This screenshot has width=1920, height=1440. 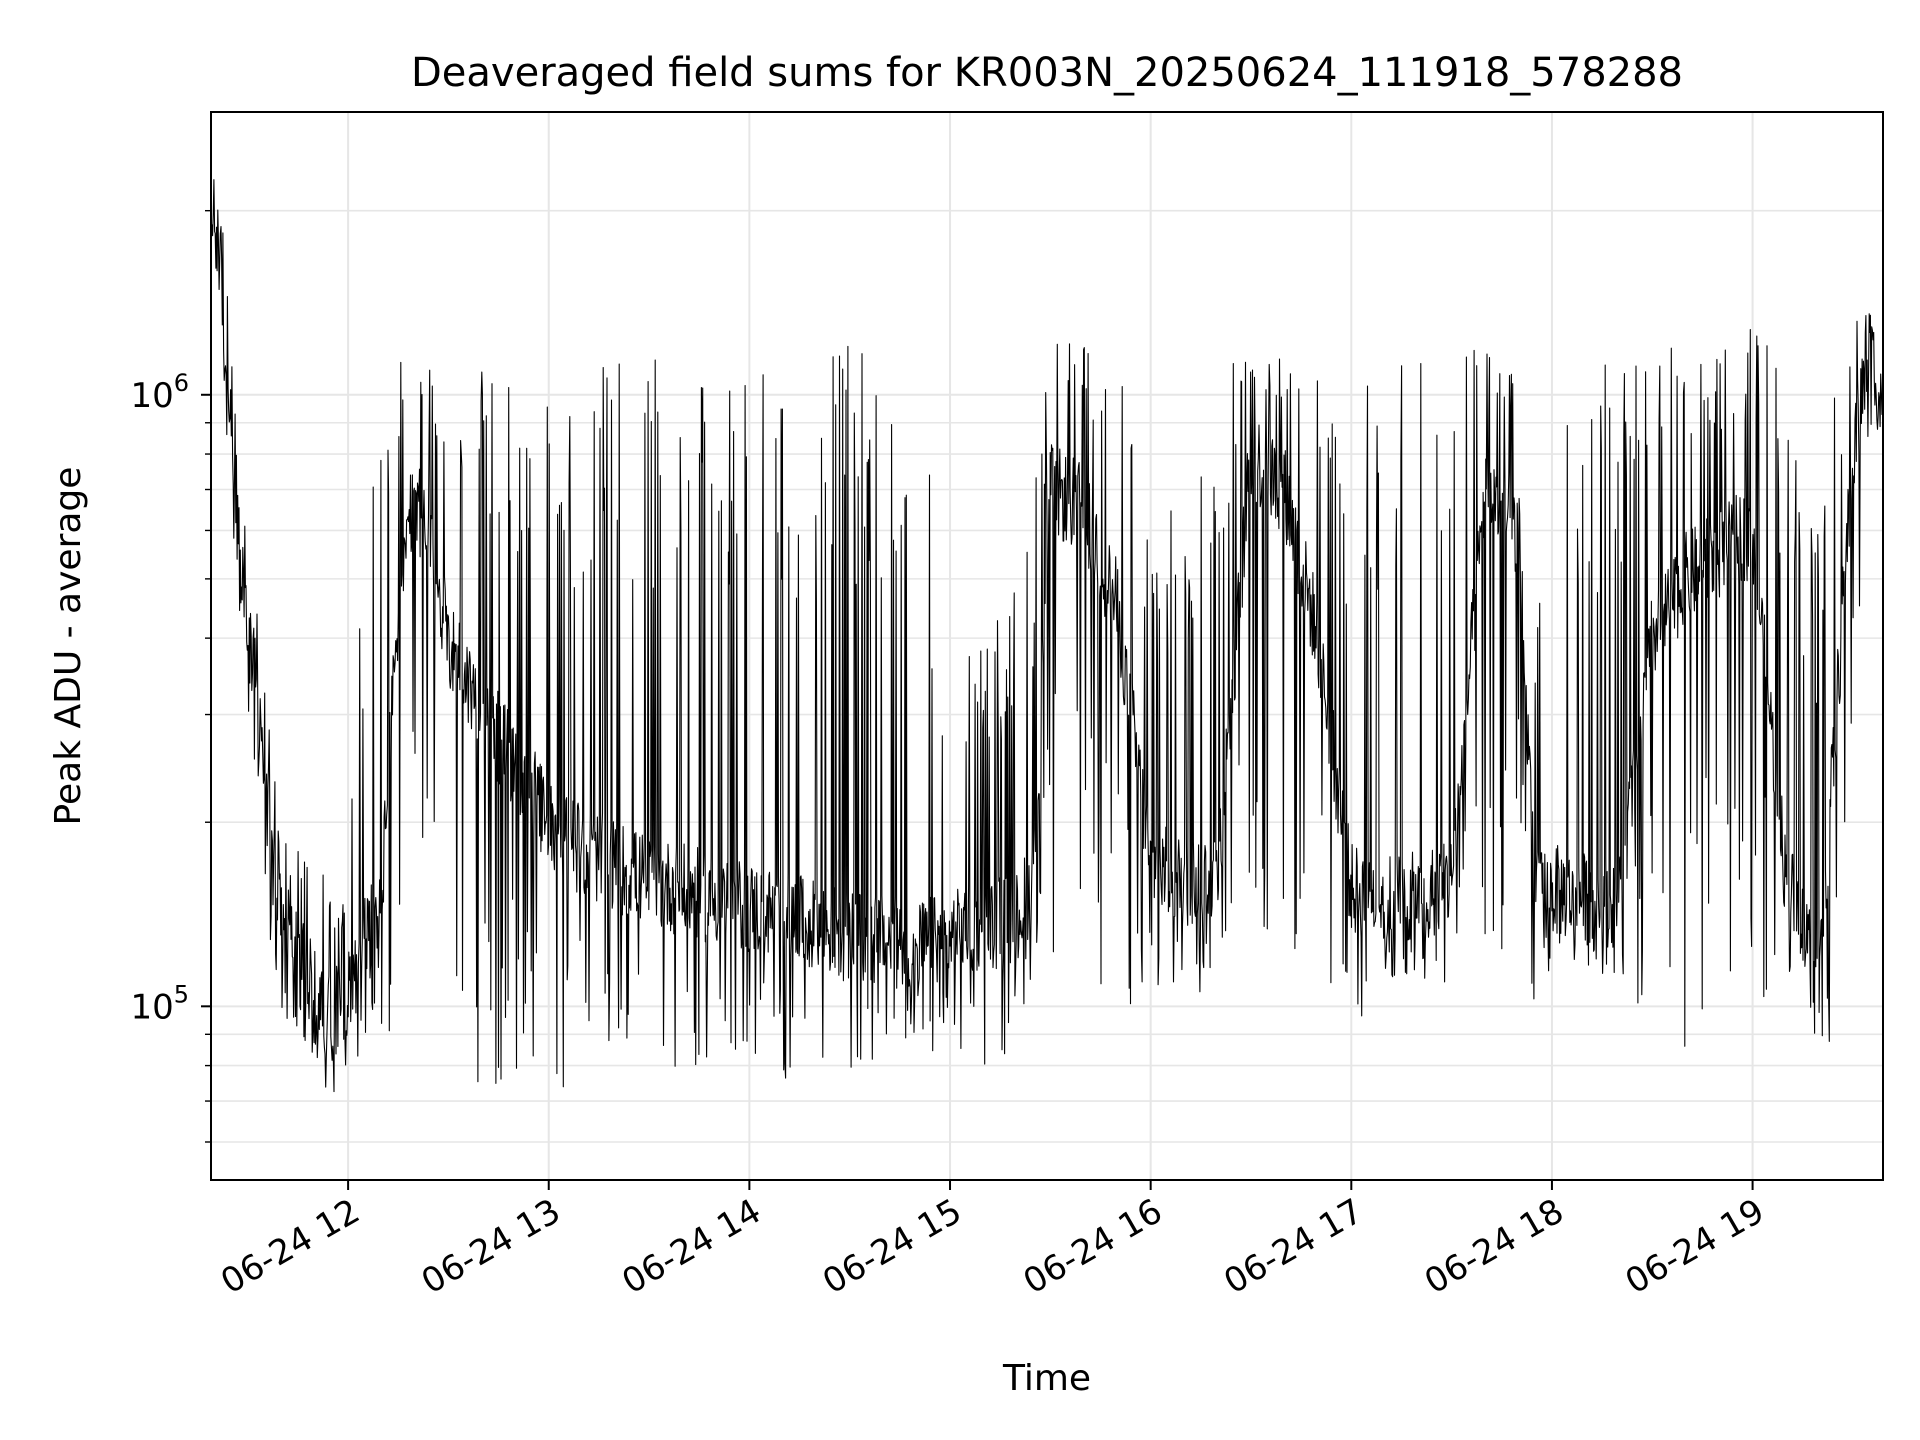 I want to click on y-tick-exponent: 5, so click(x=181, y=994).